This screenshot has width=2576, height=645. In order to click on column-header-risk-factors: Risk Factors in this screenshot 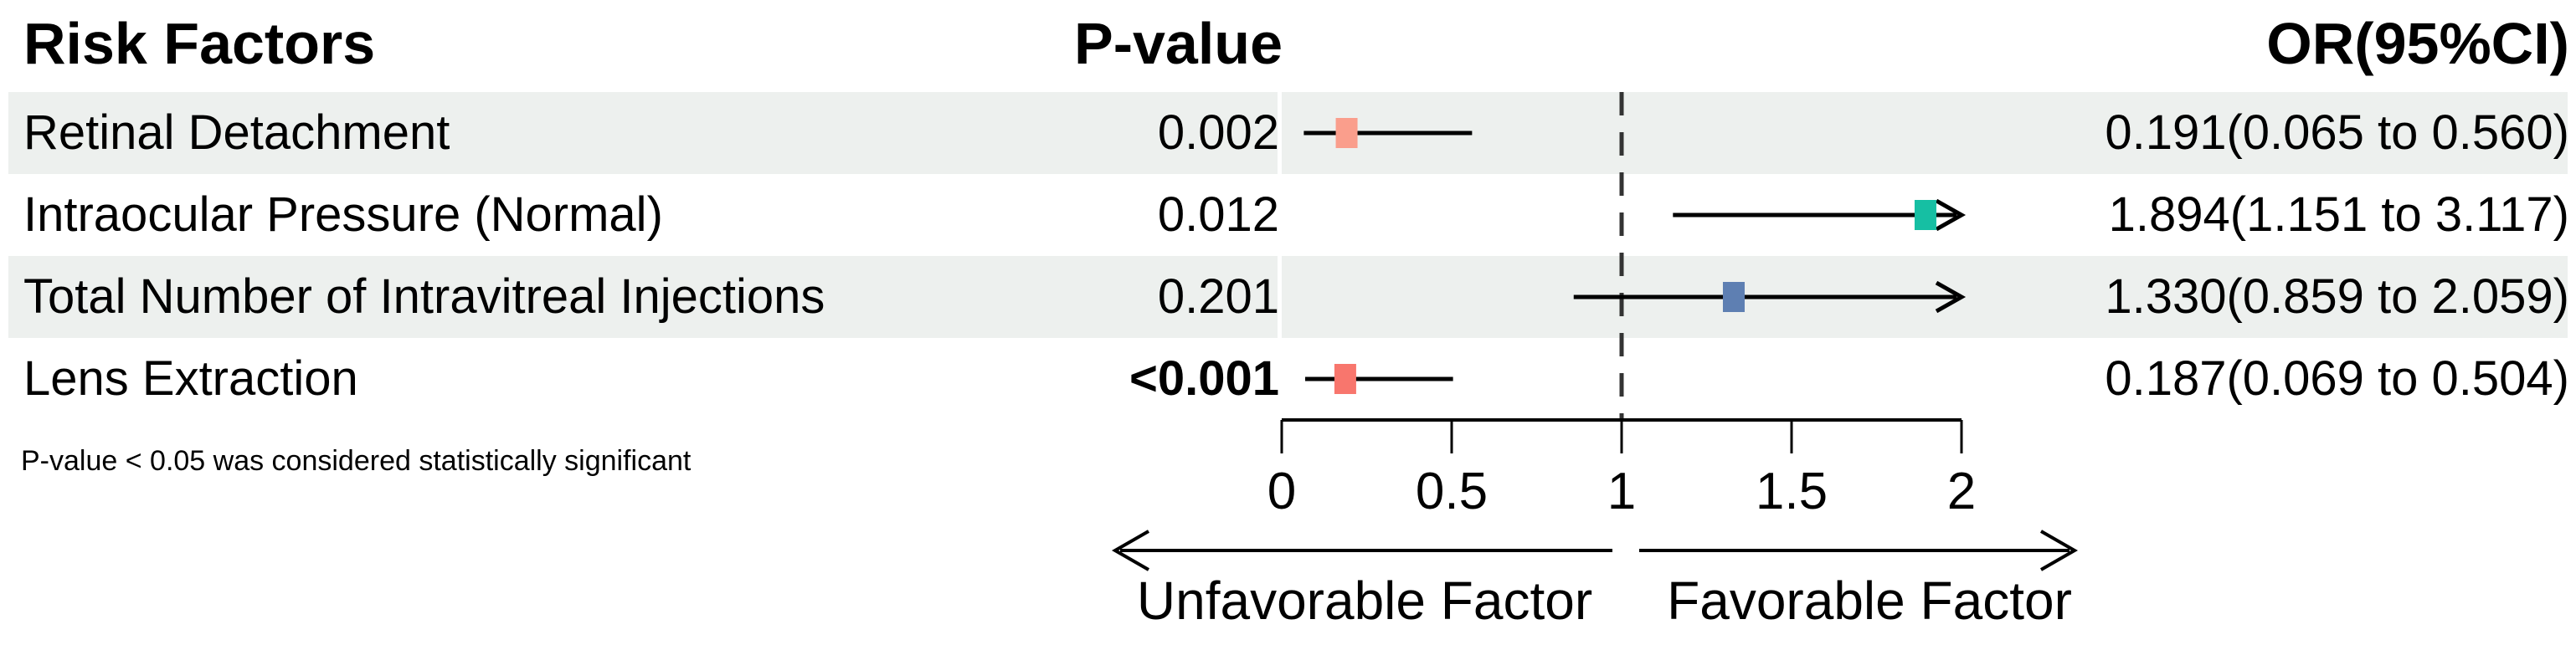, I will do `click(200, 43)`.